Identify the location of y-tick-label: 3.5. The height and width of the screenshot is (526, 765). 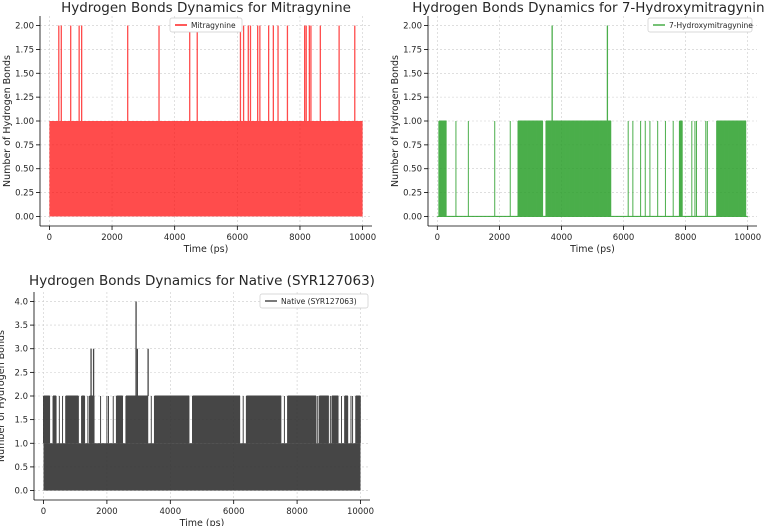
(21, 326).